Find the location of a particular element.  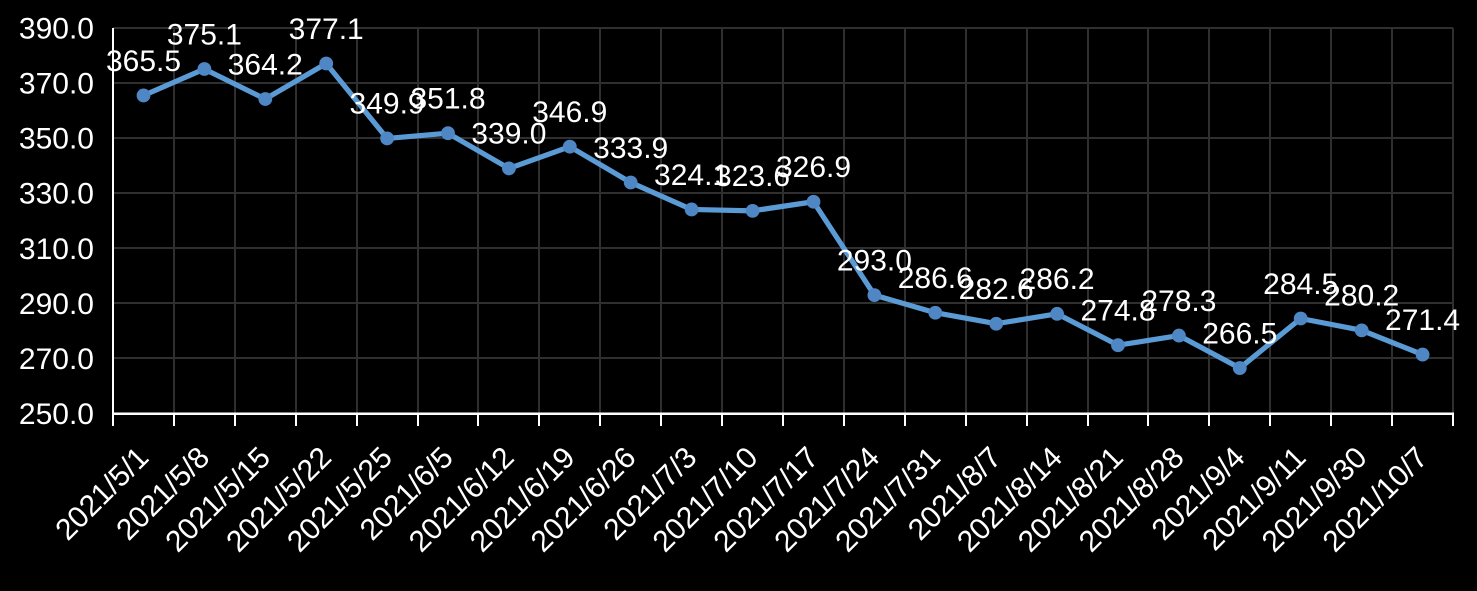

svg-text: 323.6 is located at coordinates (752, 176).